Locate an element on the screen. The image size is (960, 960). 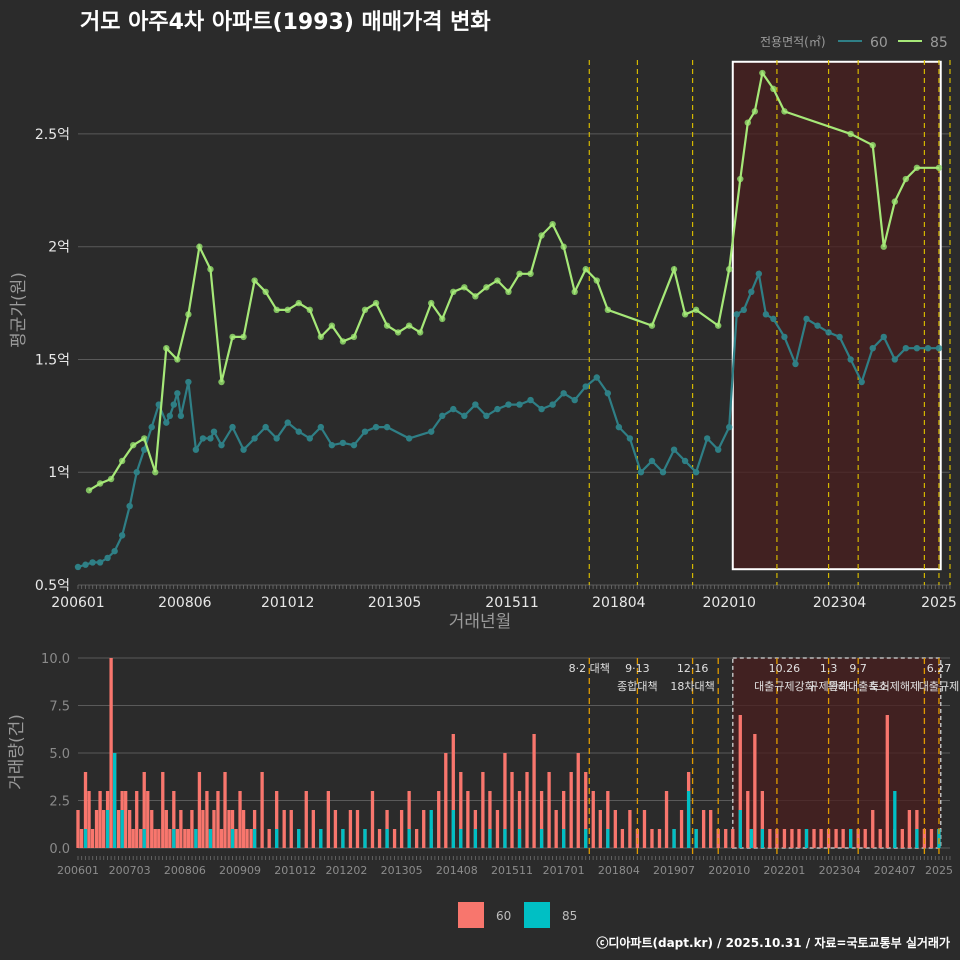
price-x-tick-5: 201804 is located at coordinates (619, 603).